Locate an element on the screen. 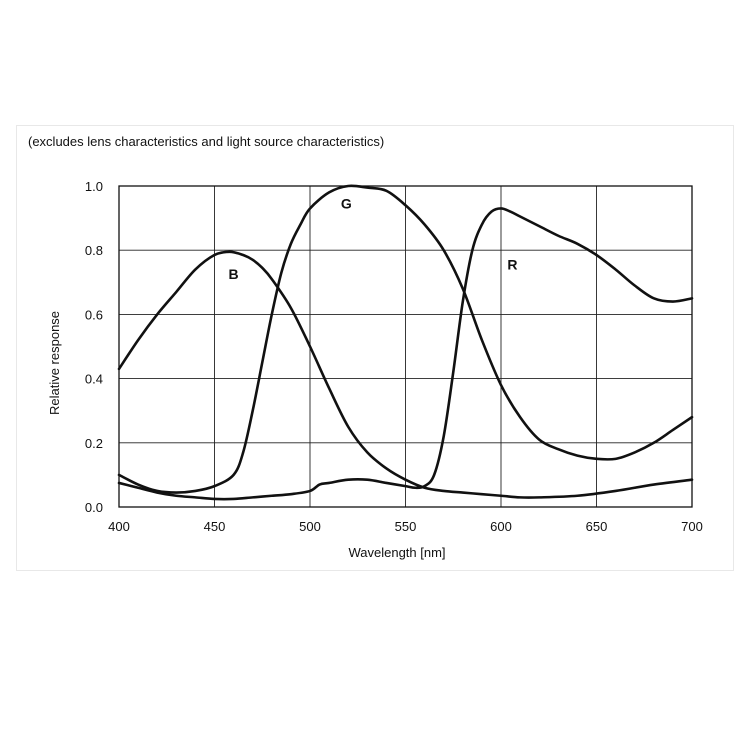  series-label-b: B is located at coordinates (234, 274).